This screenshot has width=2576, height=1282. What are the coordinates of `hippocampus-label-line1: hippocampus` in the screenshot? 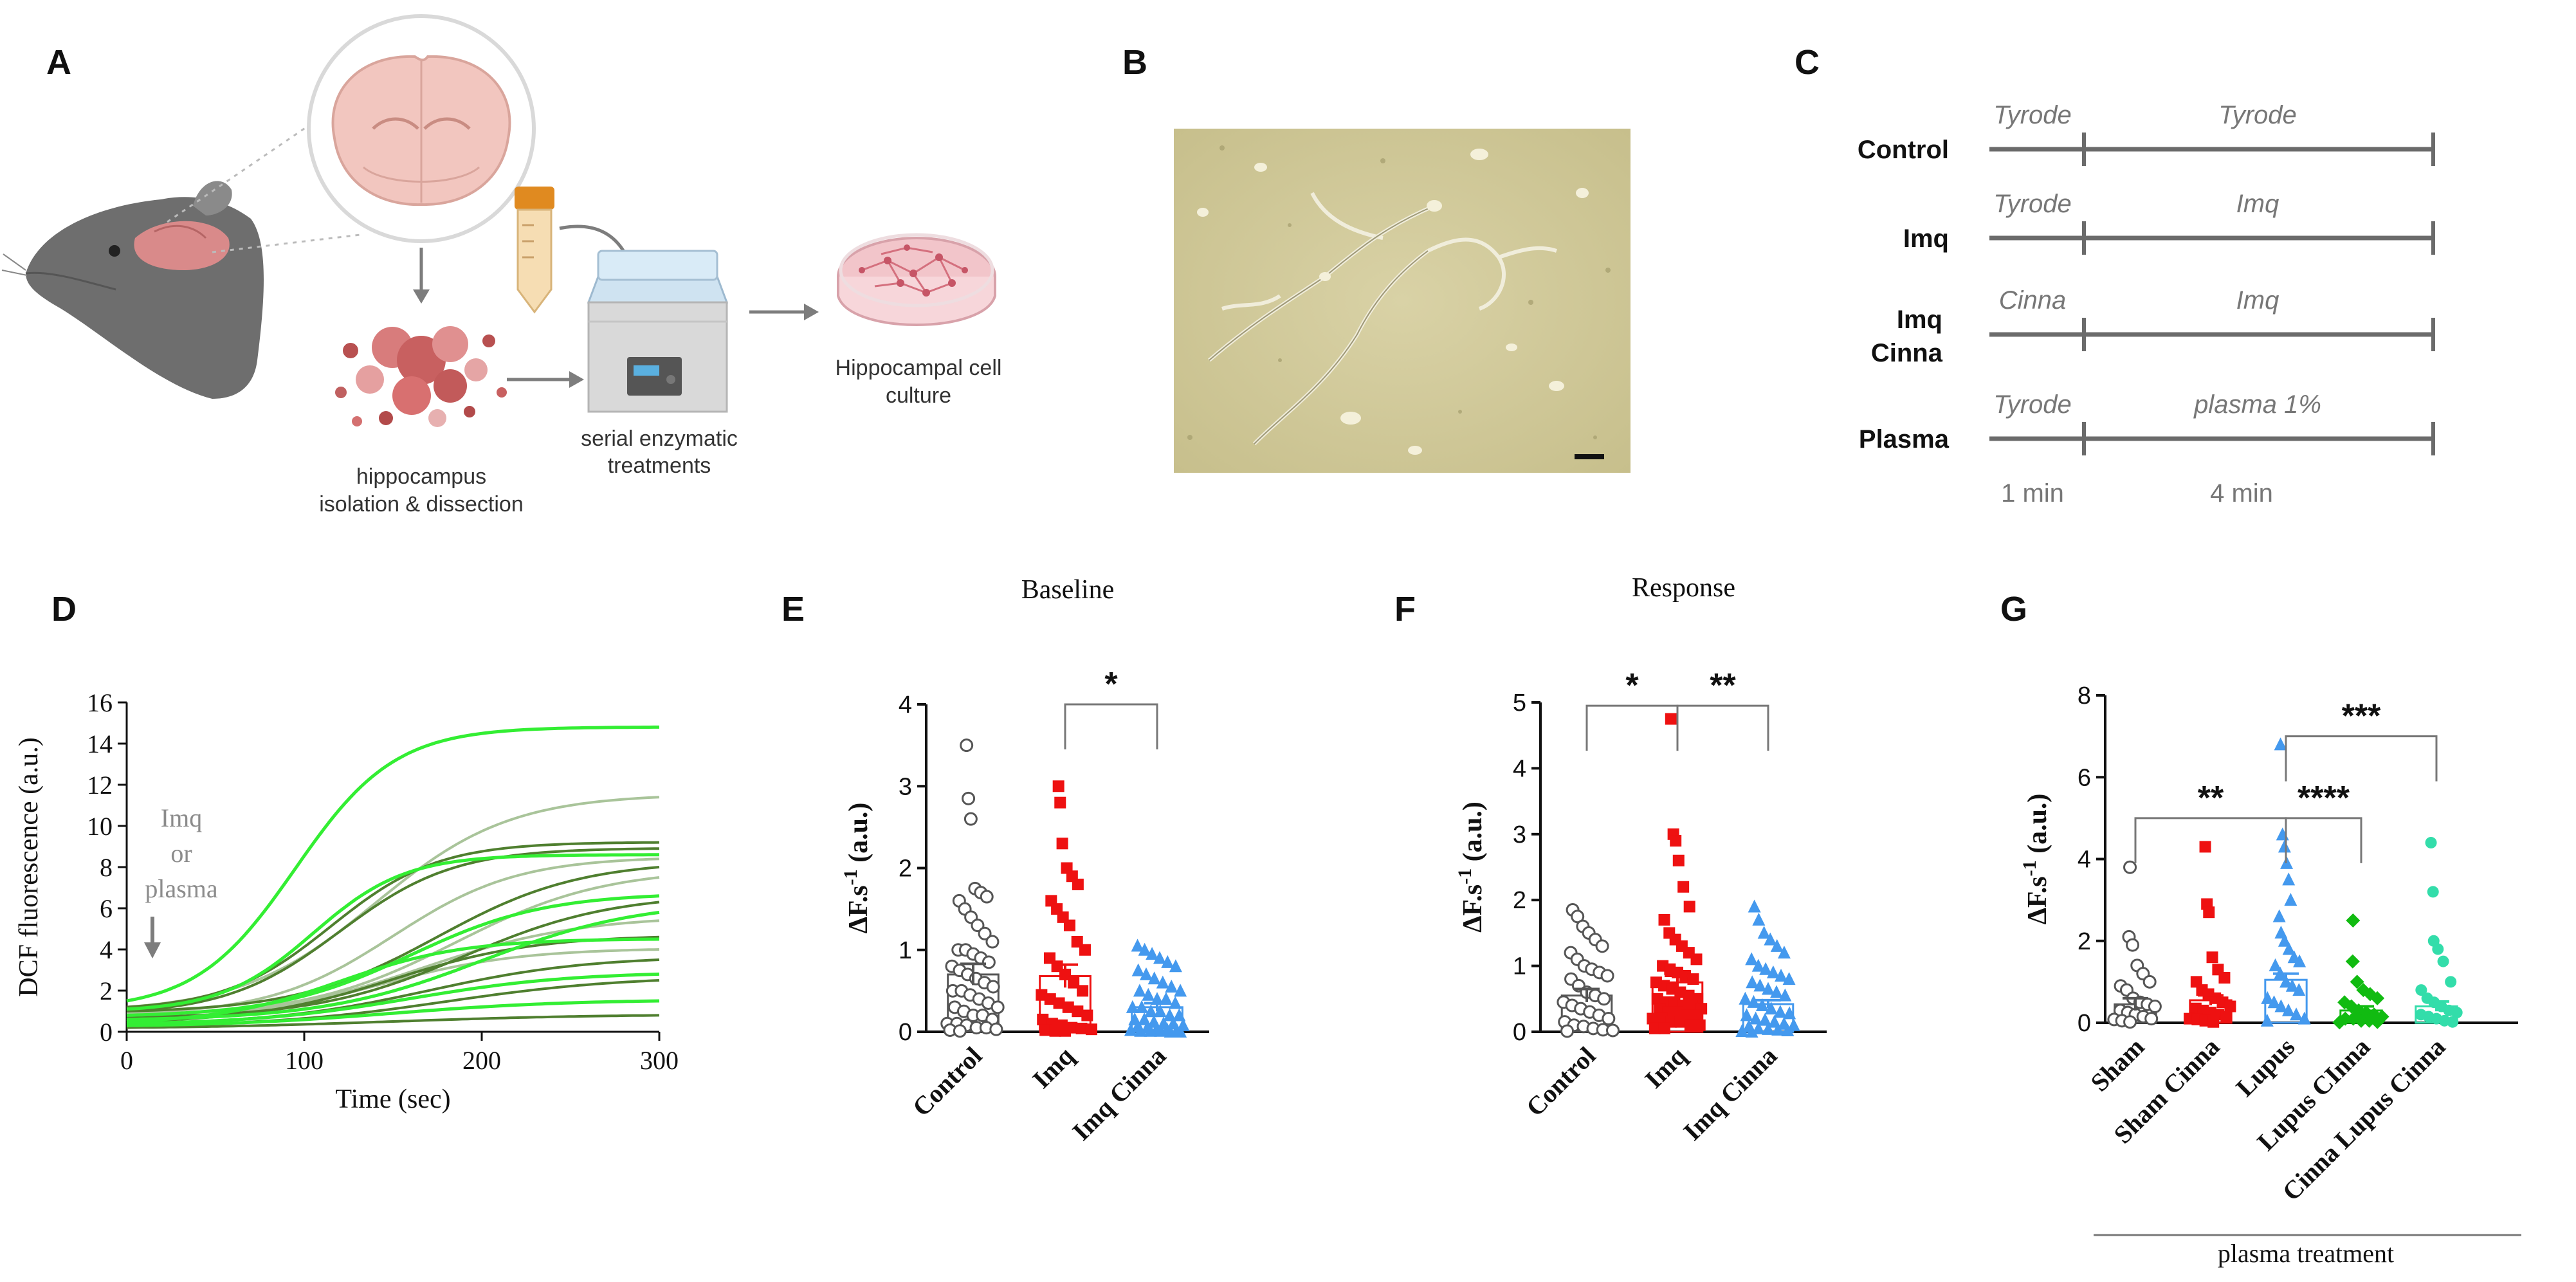 It's located at (421, 476).